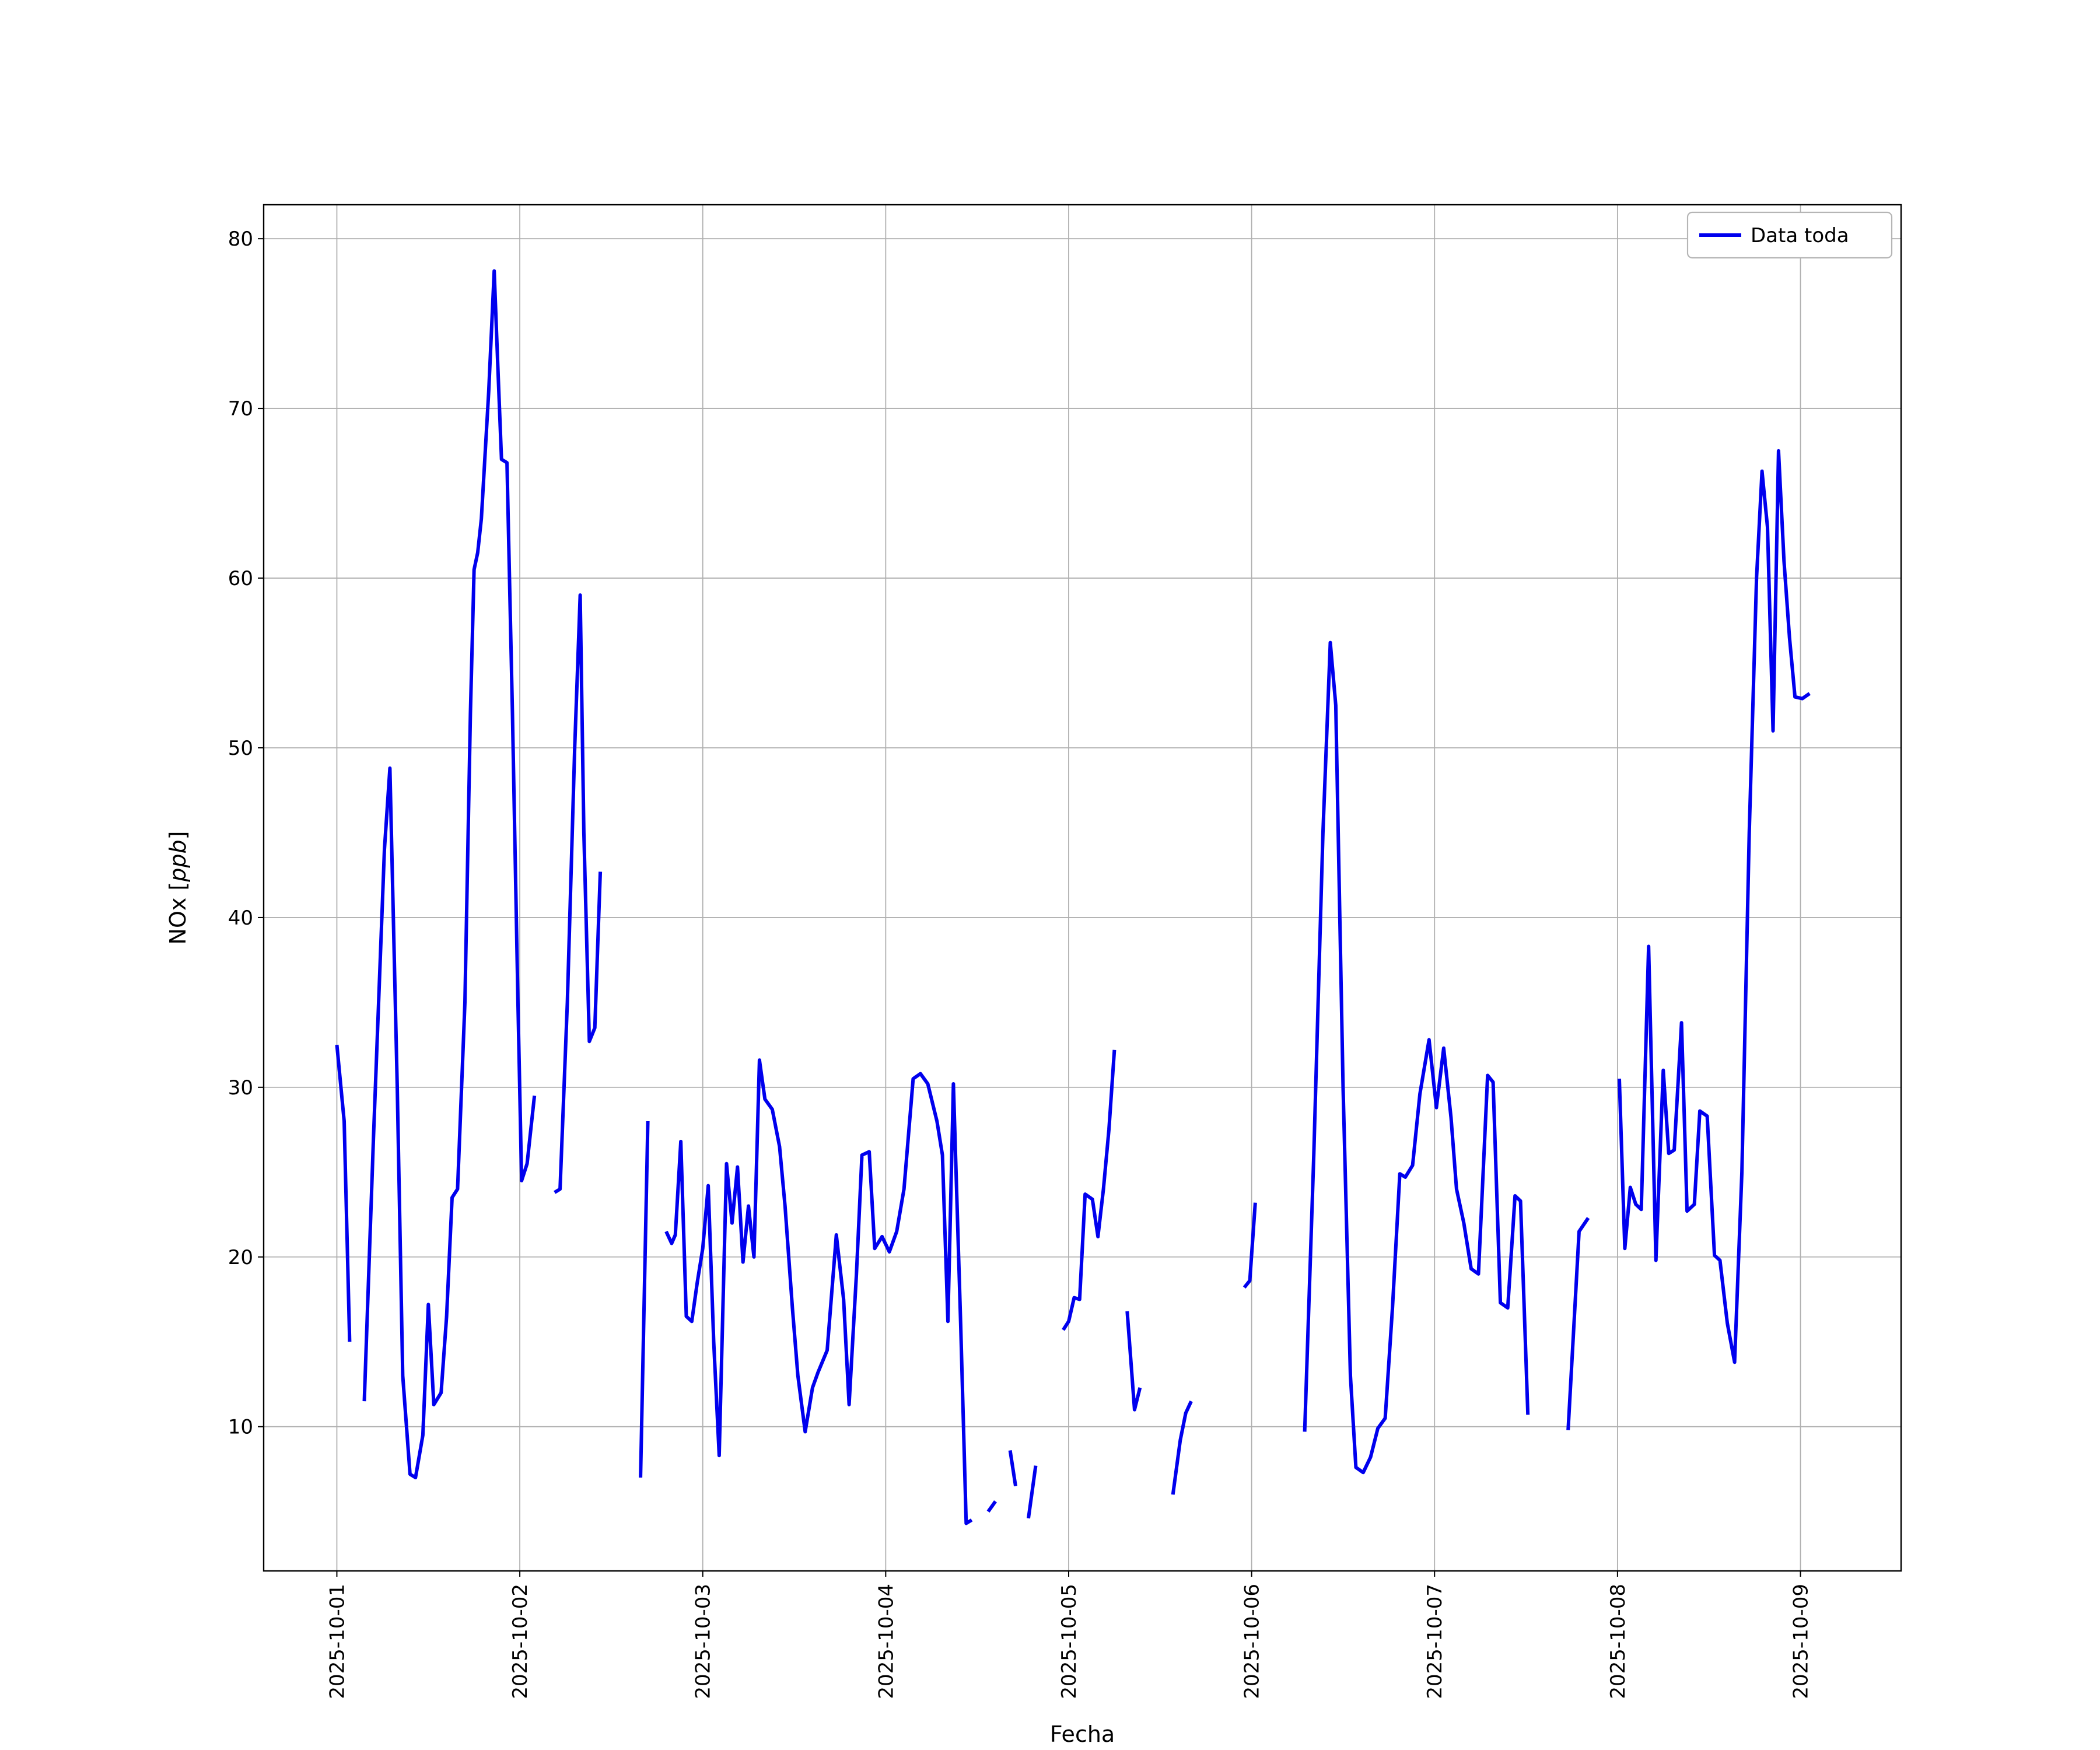  I want to click on x-tick-label: 2025-10-02, so click(520, 1641).